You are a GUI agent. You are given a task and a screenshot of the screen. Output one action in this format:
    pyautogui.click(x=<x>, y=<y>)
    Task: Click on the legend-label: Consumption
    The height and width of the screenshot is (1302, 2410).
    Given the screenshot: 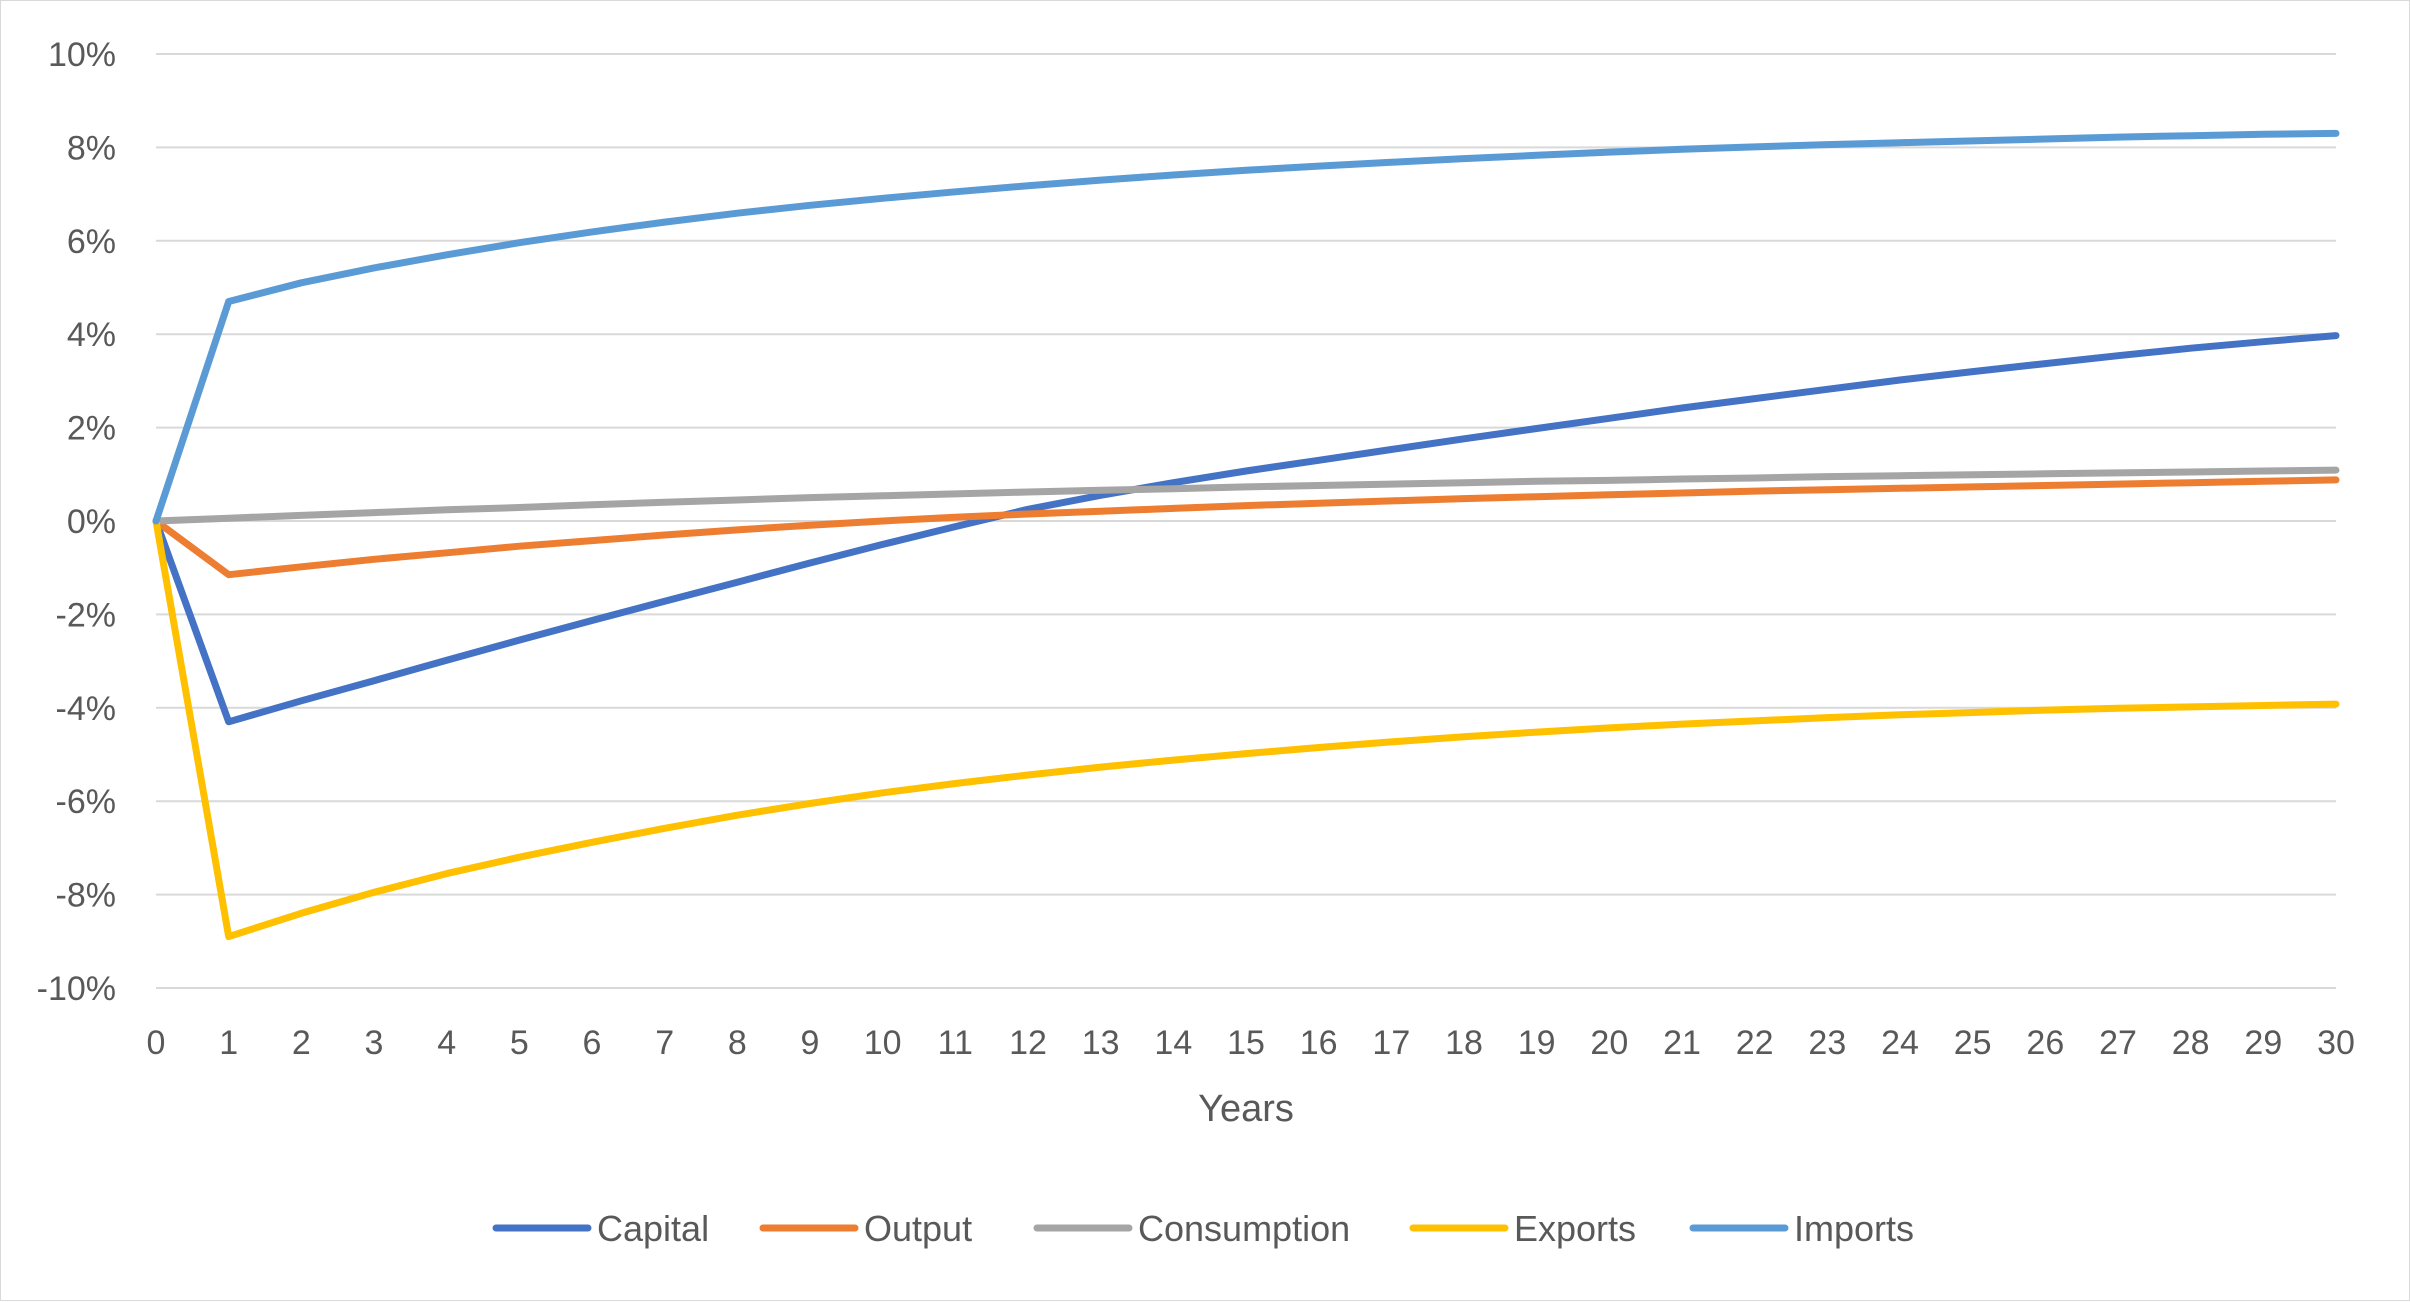 What is the action you would take?
    pyautogui.click(x=1244, y=1228)
    